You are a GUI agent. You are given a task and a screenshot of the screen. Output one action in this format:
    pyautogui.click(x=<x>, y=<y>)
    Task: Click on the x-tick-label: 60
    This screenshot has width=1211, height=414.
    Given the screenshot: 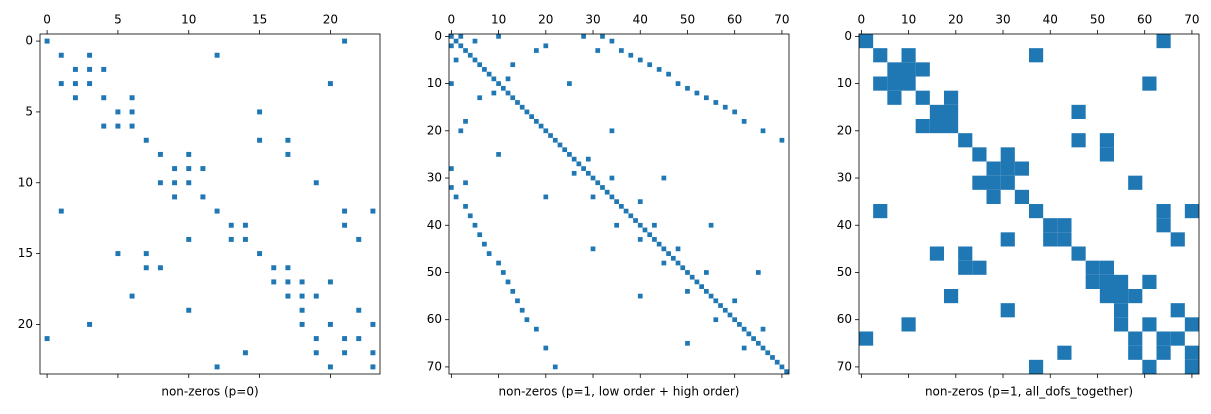 What is the action you would take?
    pyautogui.click(x=1144, y=20)
    